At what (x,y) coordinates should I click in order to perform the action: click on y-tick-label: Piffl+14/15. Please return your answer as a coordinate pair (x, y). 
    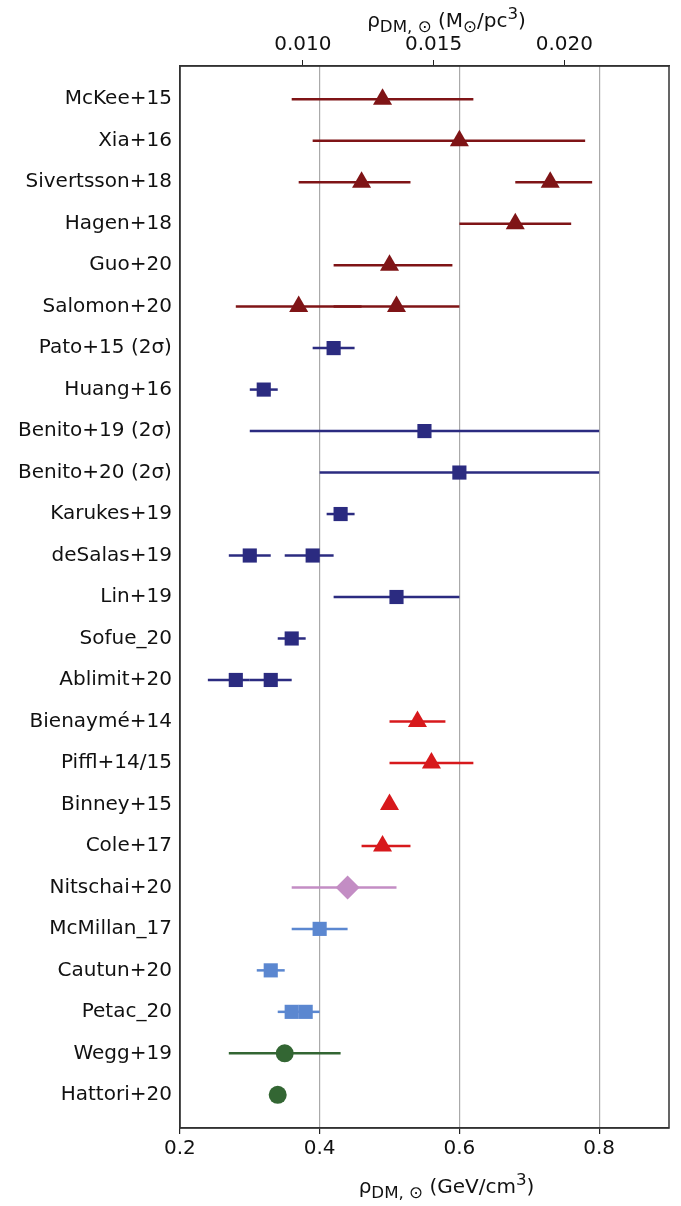
    Looking at the image, I should click on (116, 761).